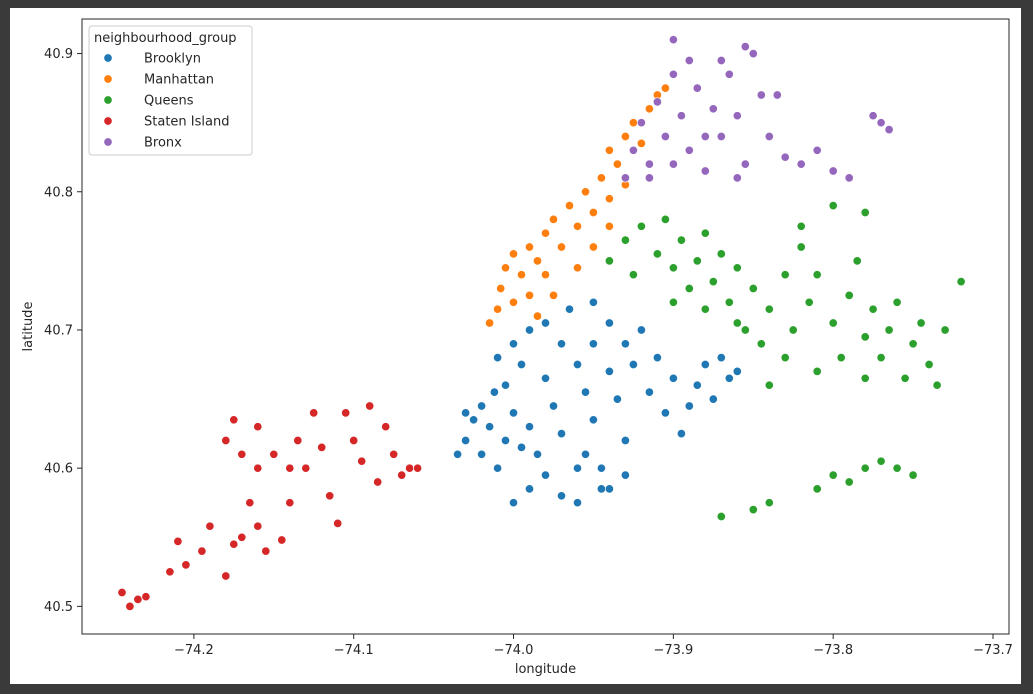 The width and height of the screenshot is (1033, 694). I want to click on y-tick-label: 40.5, so click(58, 607).